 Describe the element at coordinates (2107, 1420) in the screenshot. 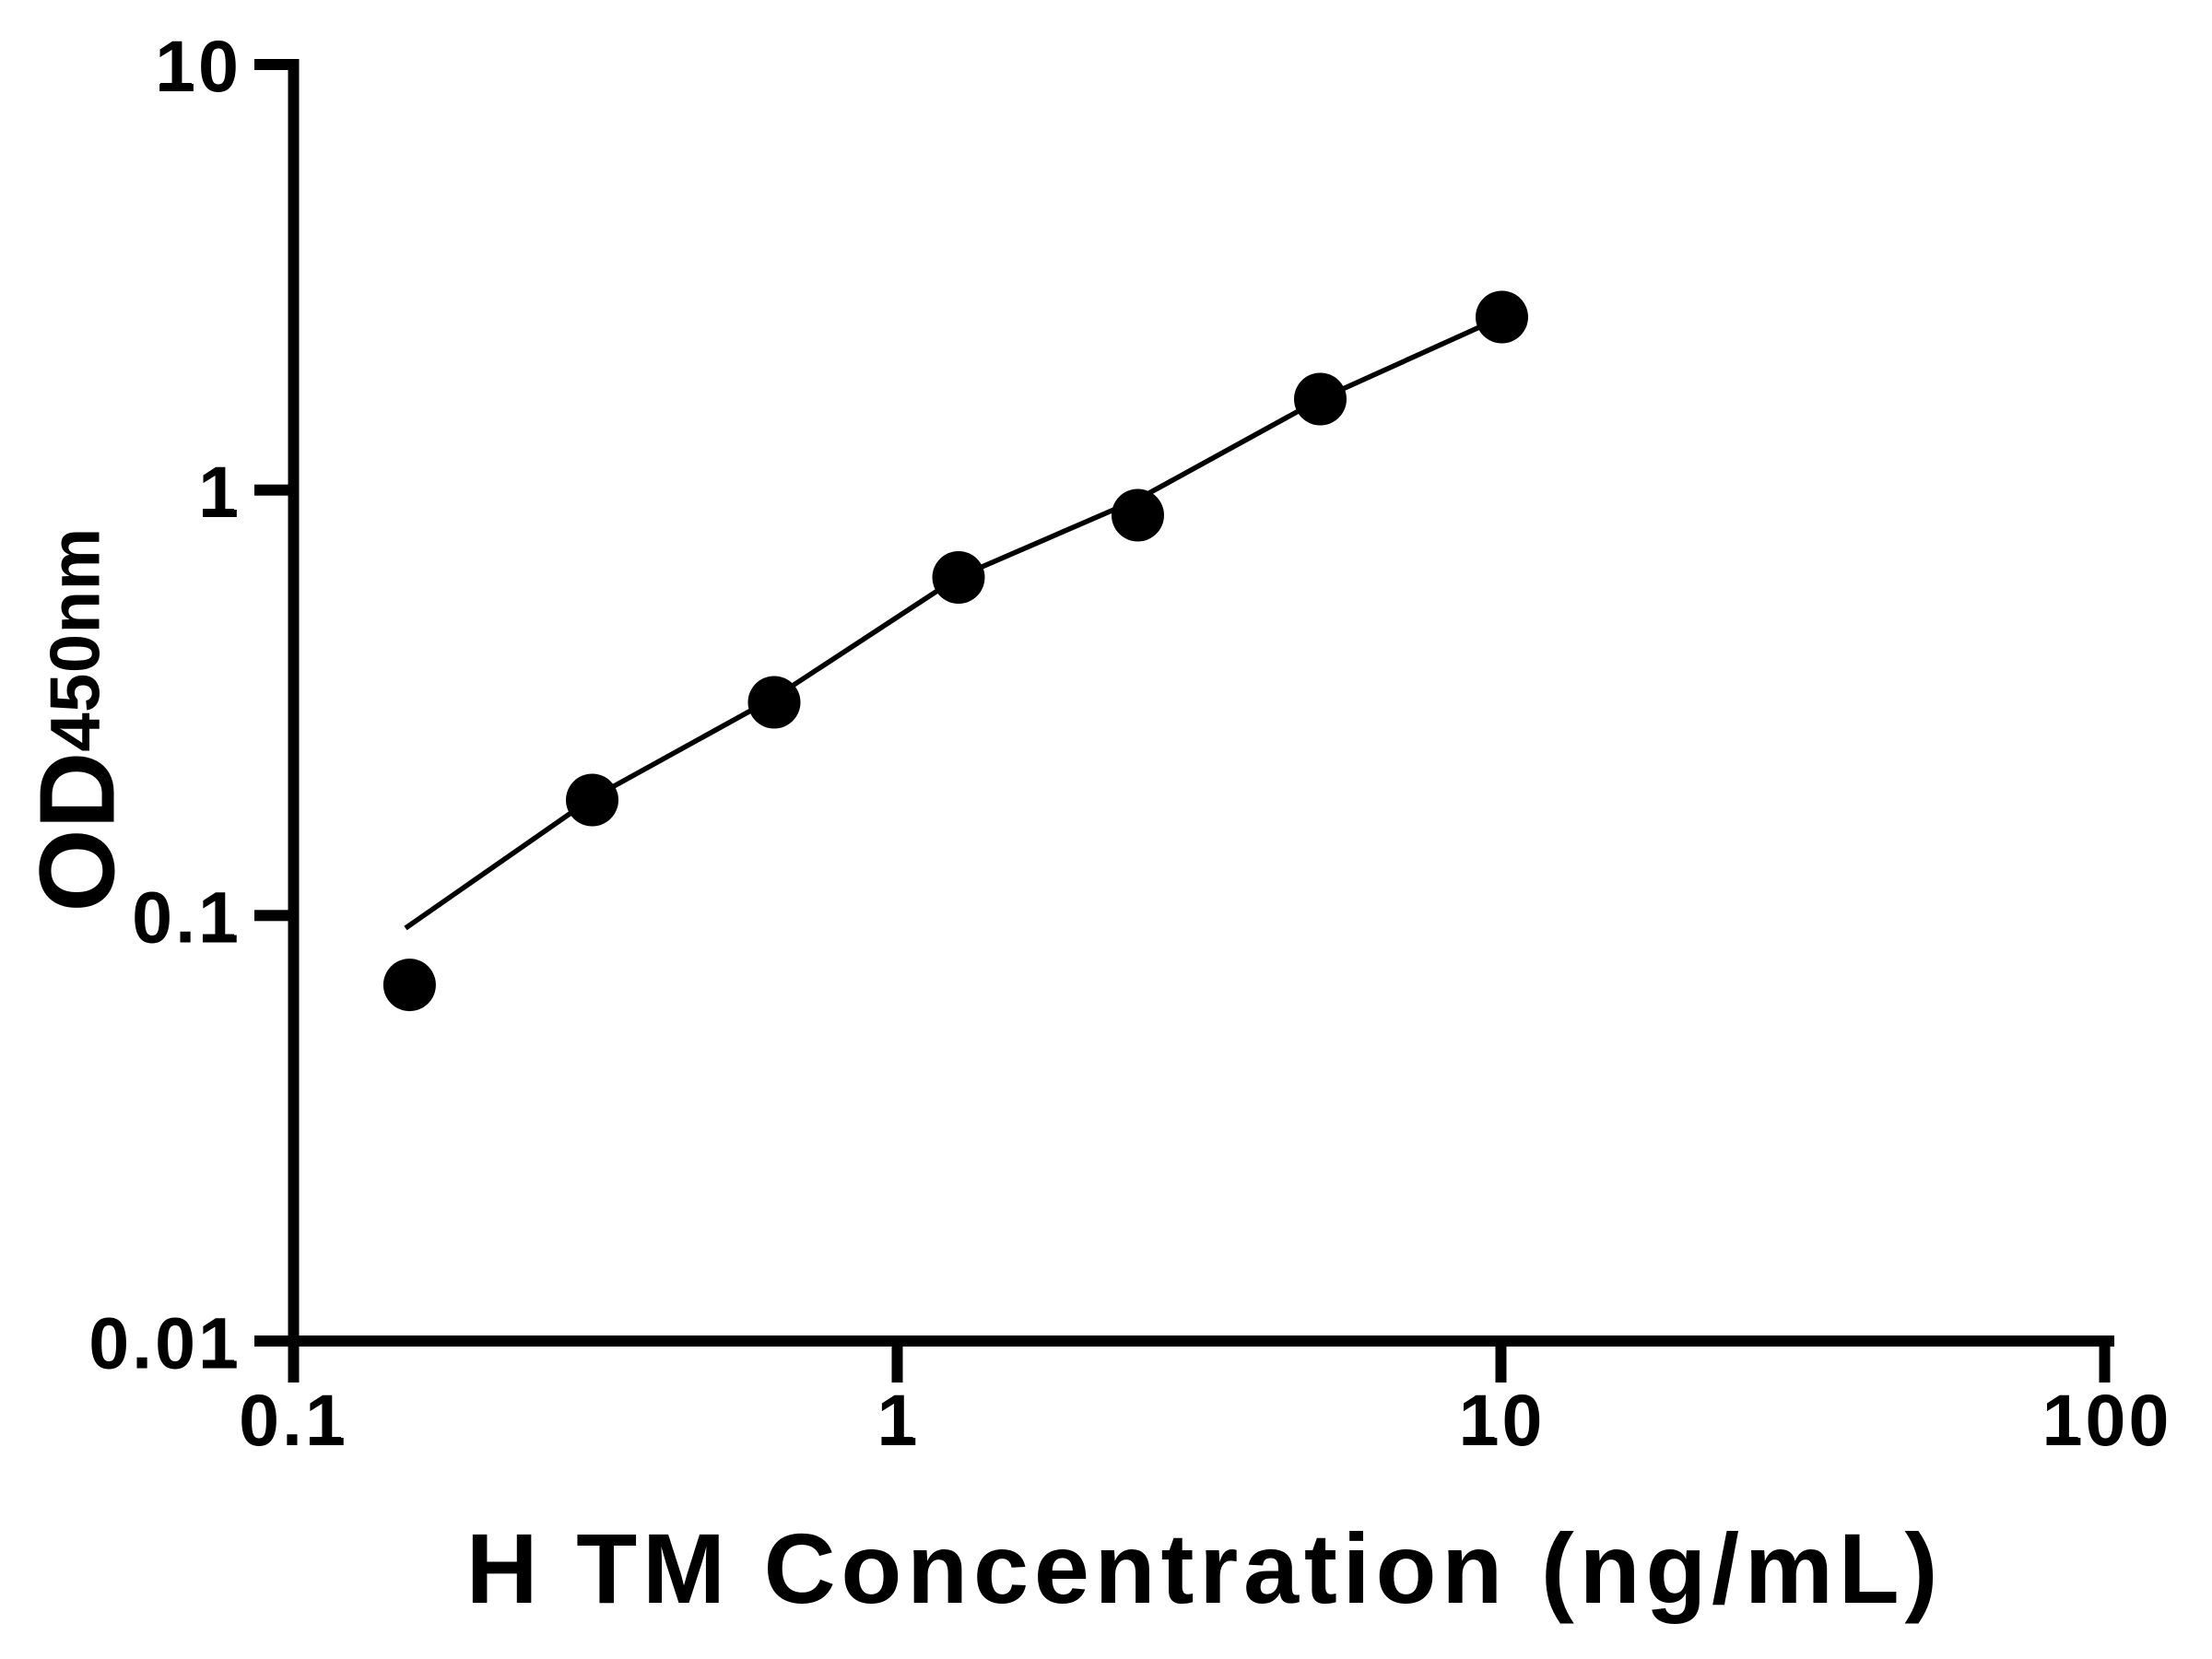

I see `svg-text: 100` at that location.